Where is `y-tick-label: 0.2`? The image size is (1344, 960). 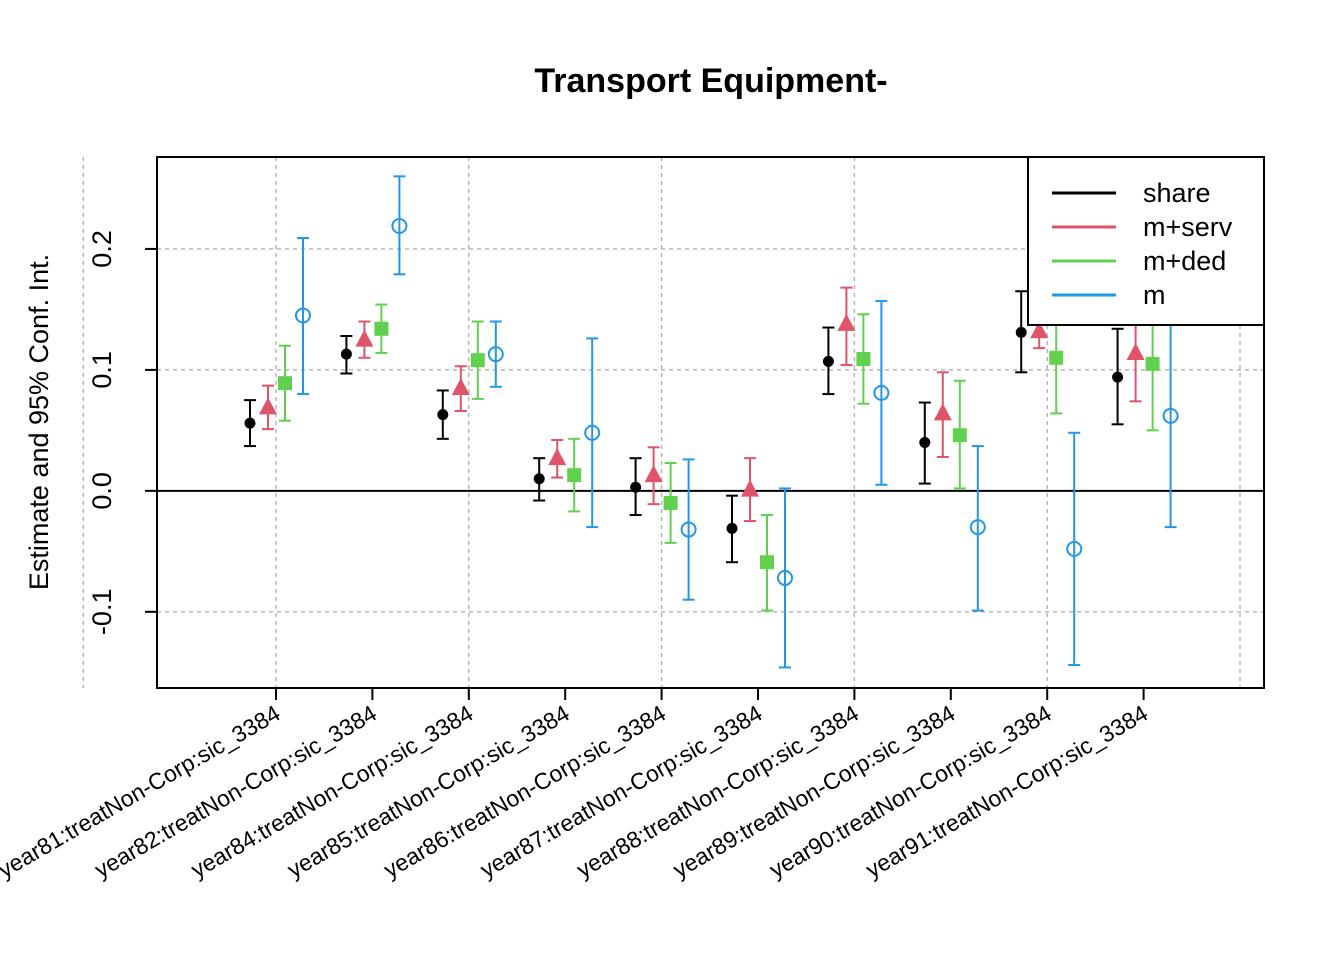
y-tick-label: 0.2 is located at coordinates (102, 249).